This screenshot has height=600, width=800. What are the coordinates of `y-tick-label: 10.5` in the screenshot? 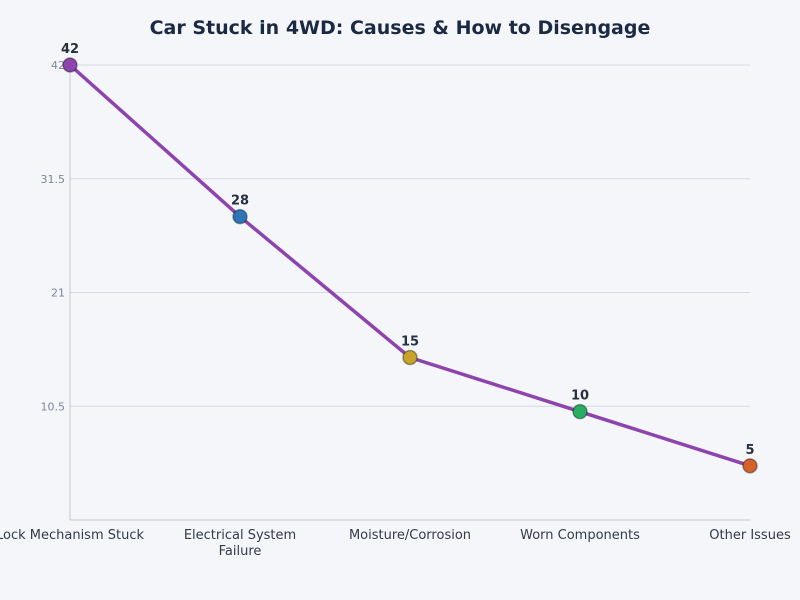 It's located at (53, 406).